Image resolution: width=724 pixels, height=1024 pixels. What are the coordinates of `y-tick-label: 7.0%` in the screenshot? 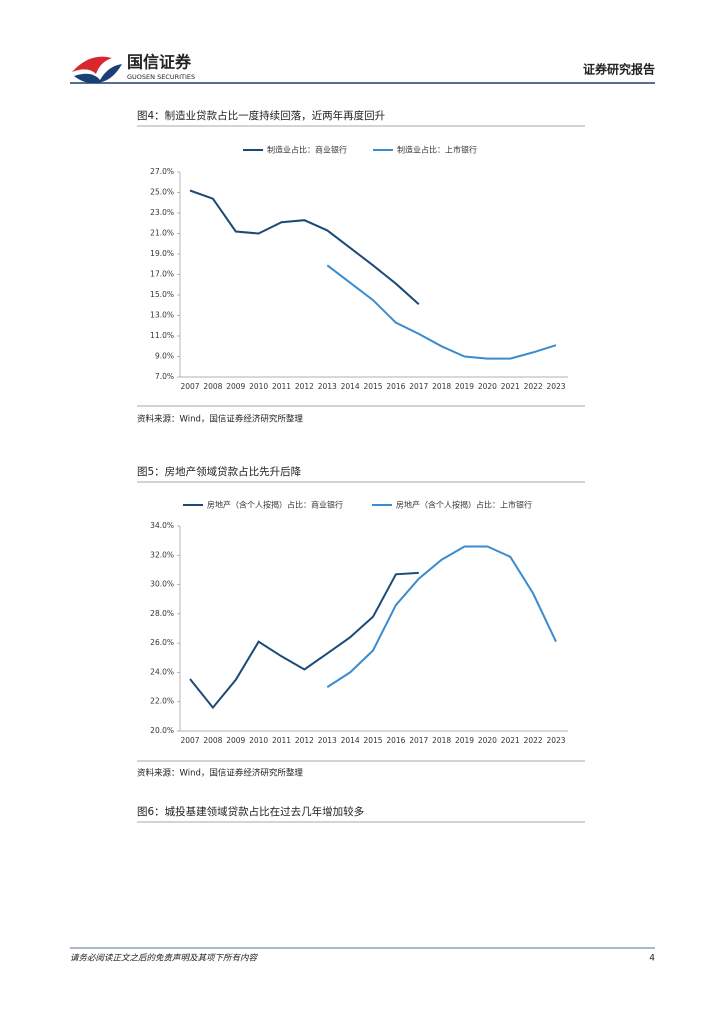 It's located at (164, 376).